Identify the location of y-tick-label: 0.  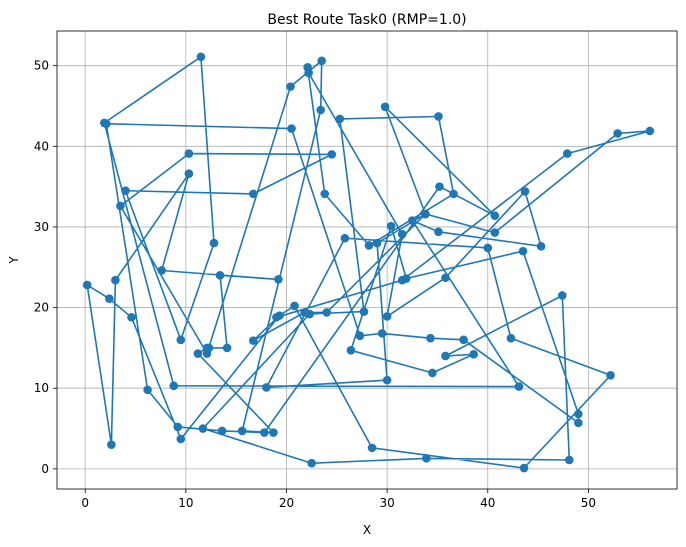
(45, 469).